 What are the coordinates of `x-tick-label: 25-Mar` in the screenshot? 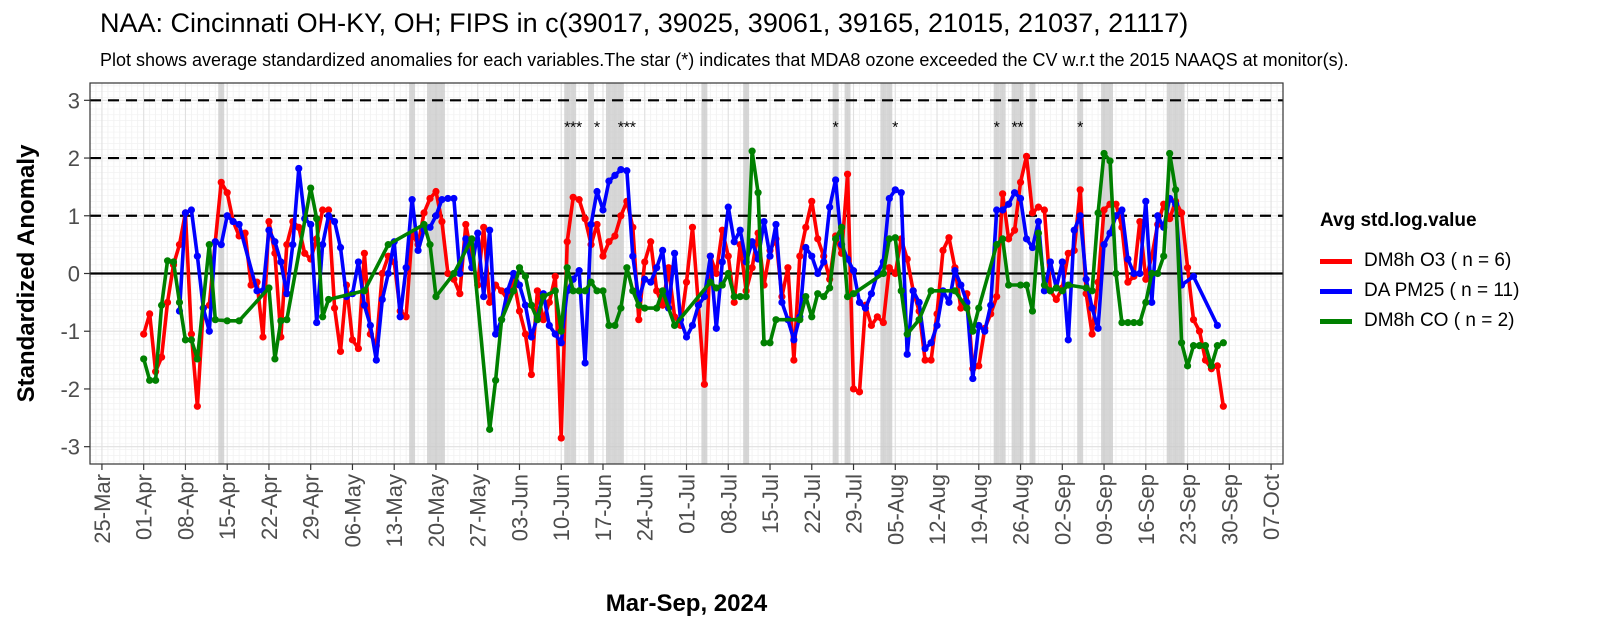 It's located at (102, 509).